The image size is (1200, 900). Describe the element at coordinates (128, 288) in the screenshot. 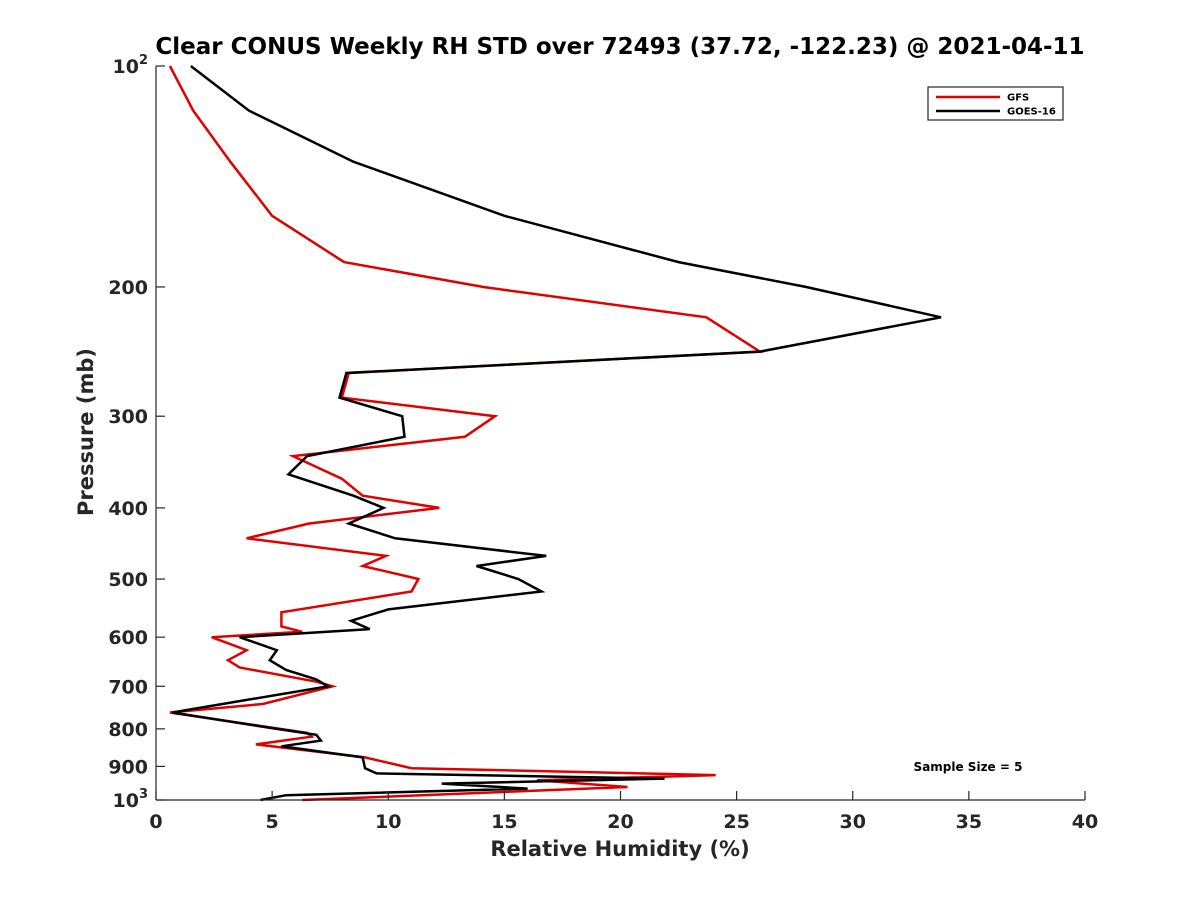

I see `y-tick-label: 200` at that location.